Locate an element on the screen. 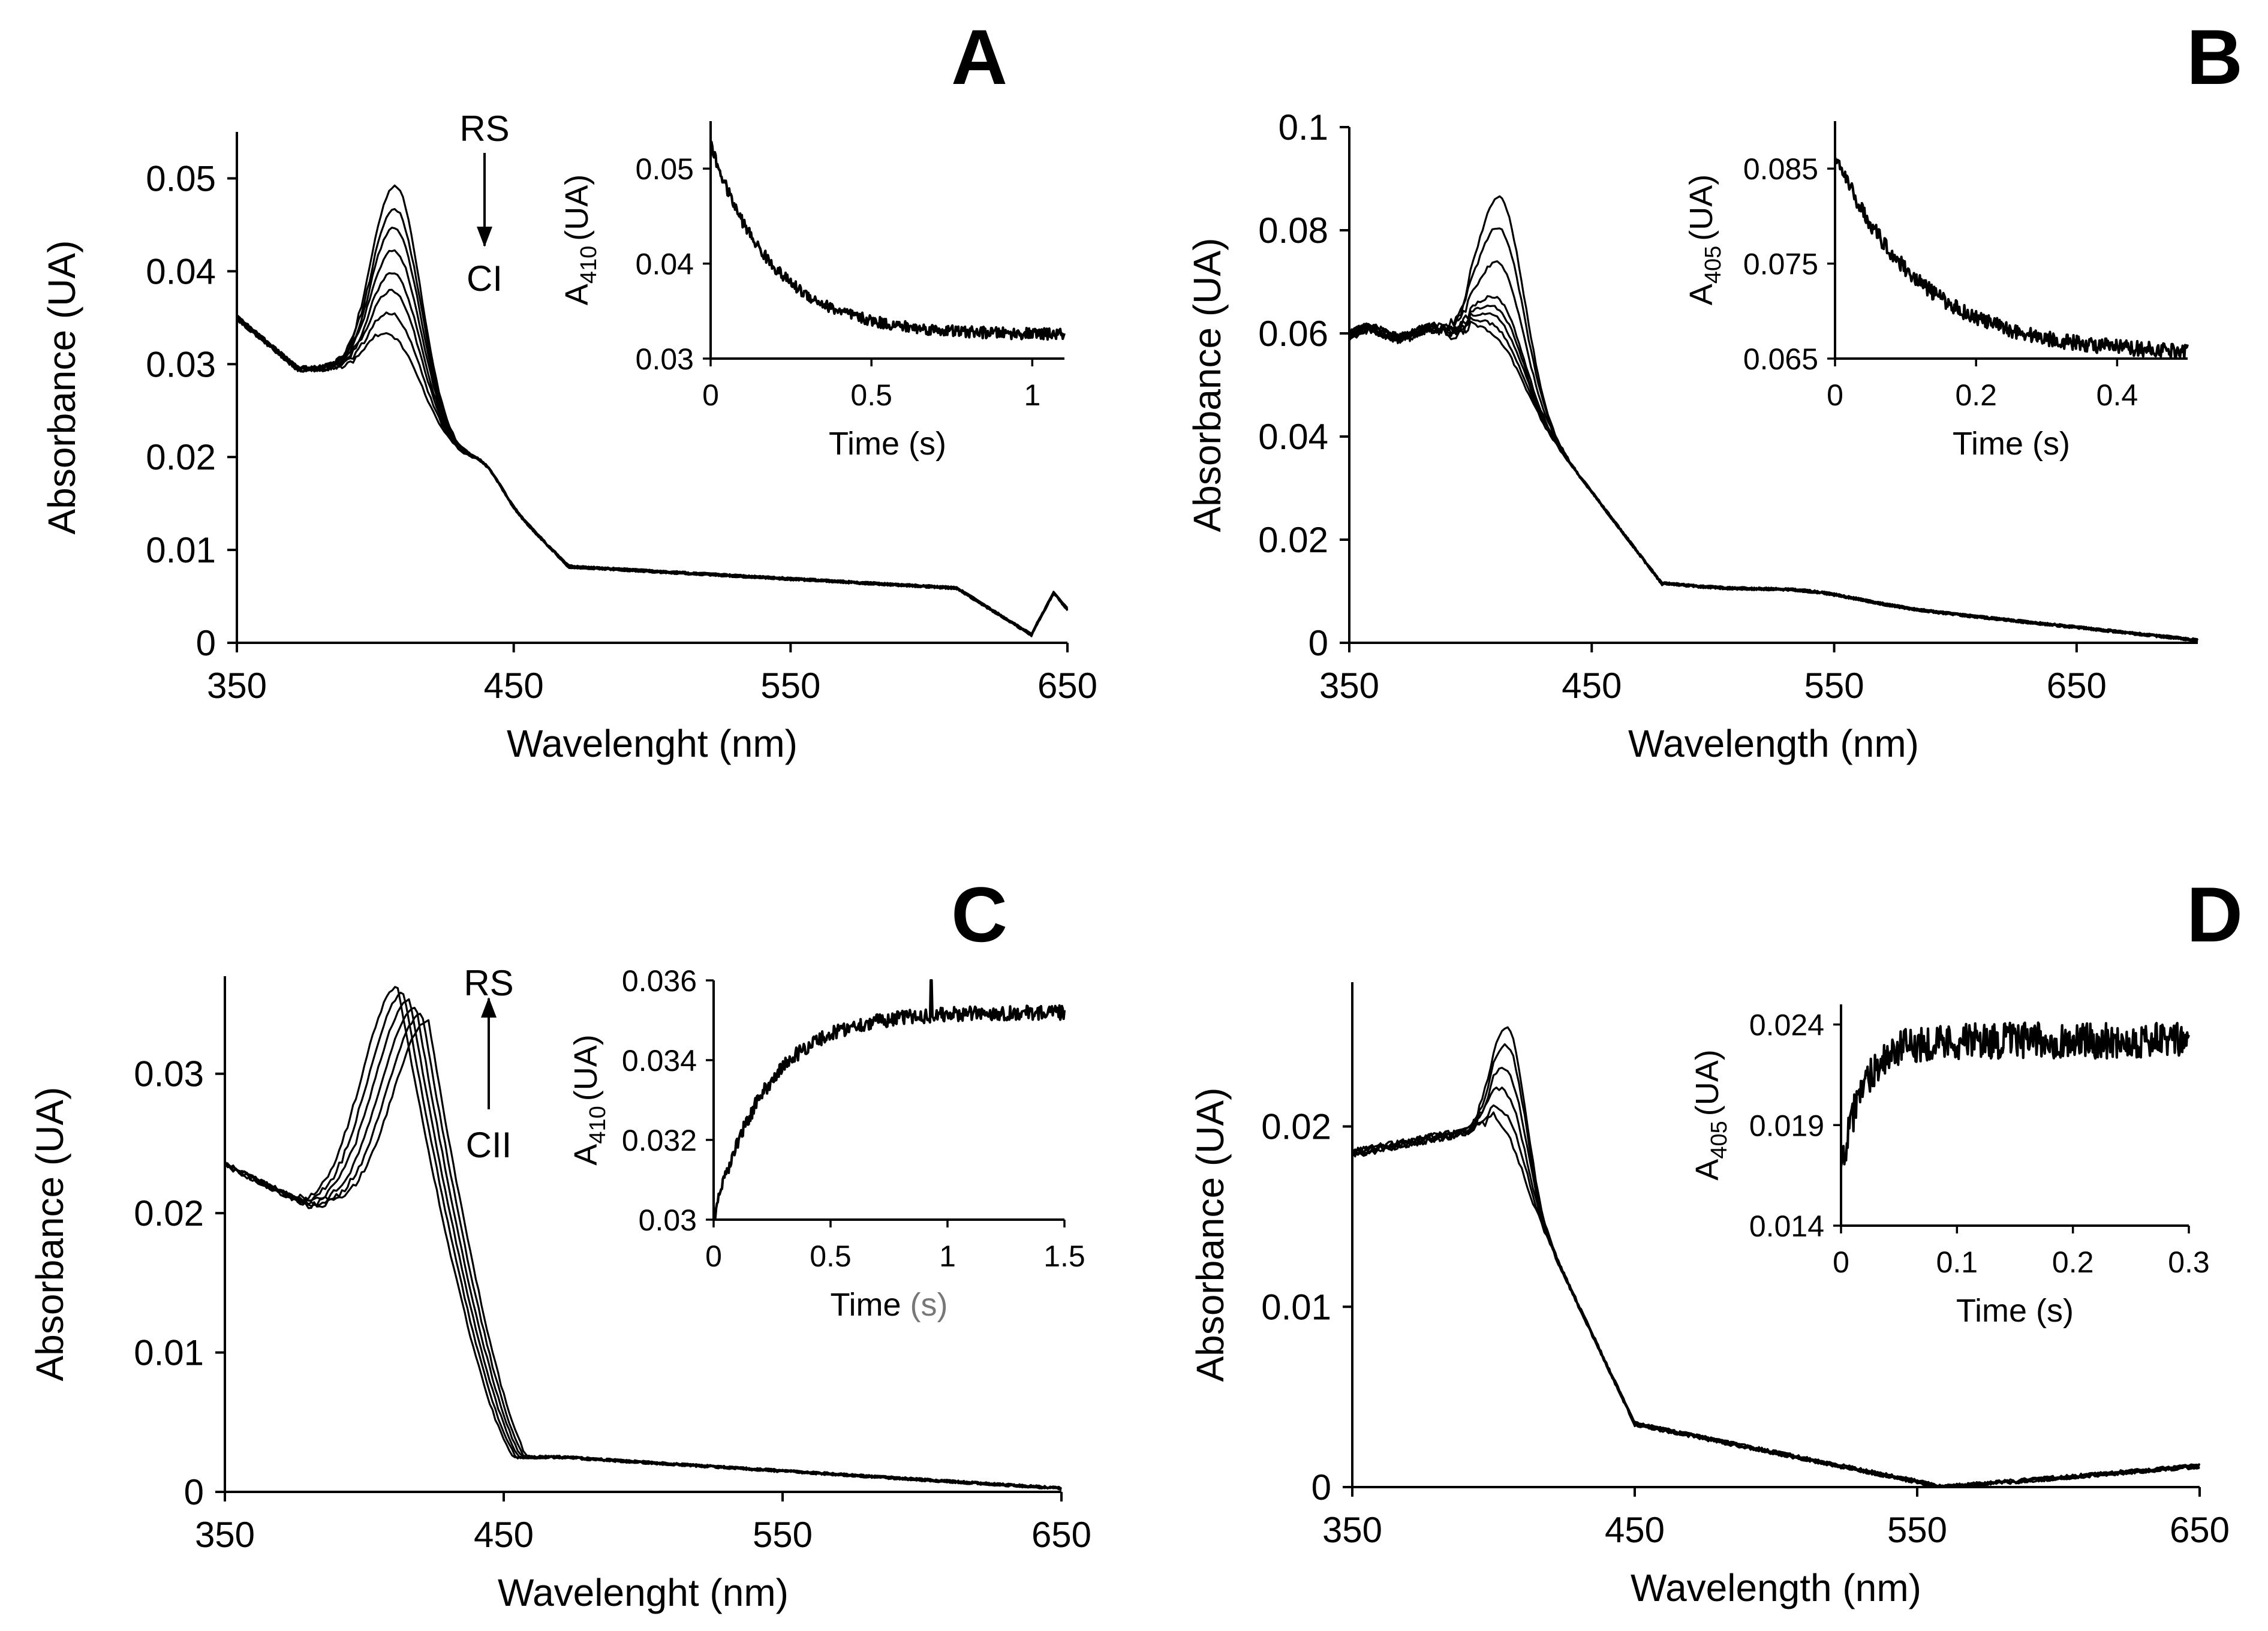  inset-x-label-main: Time is located at coordinates (870, 1305).